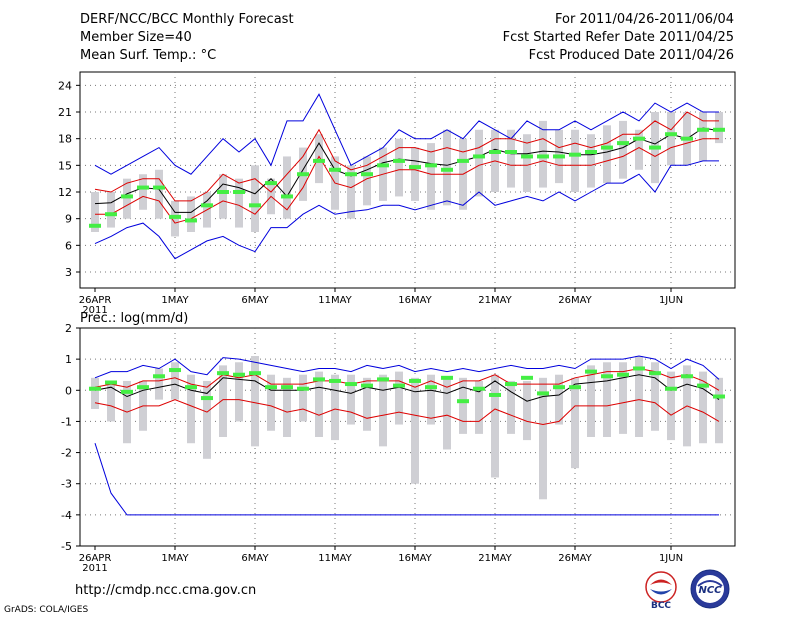 This screenshot has width=800, height=618. What do you see at coordinates (68, 328) in the screenshot?
I see `prec-y-tick-label: 2` at bounding box center [68, 328].